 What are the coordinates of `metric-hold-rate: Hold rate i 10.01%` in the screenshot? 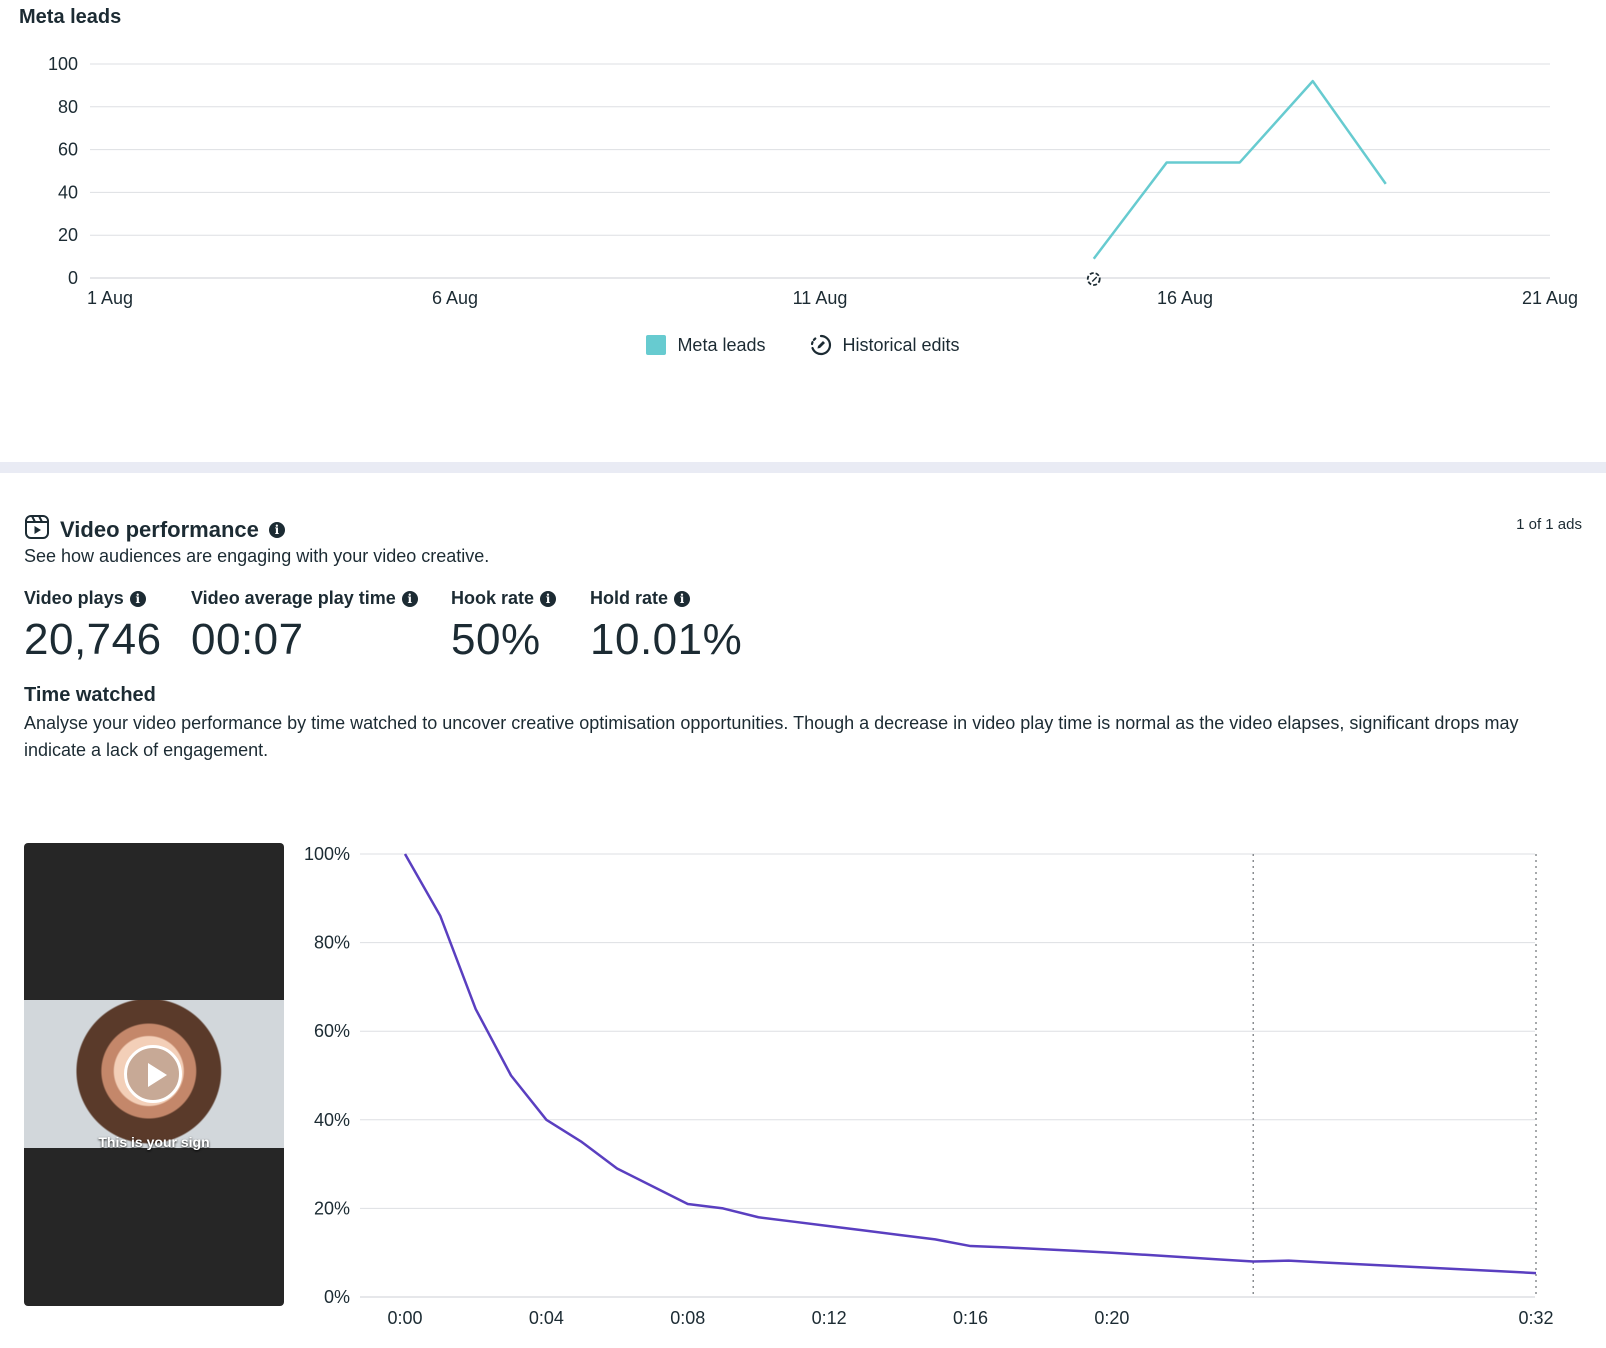 It's located at (666, 626).